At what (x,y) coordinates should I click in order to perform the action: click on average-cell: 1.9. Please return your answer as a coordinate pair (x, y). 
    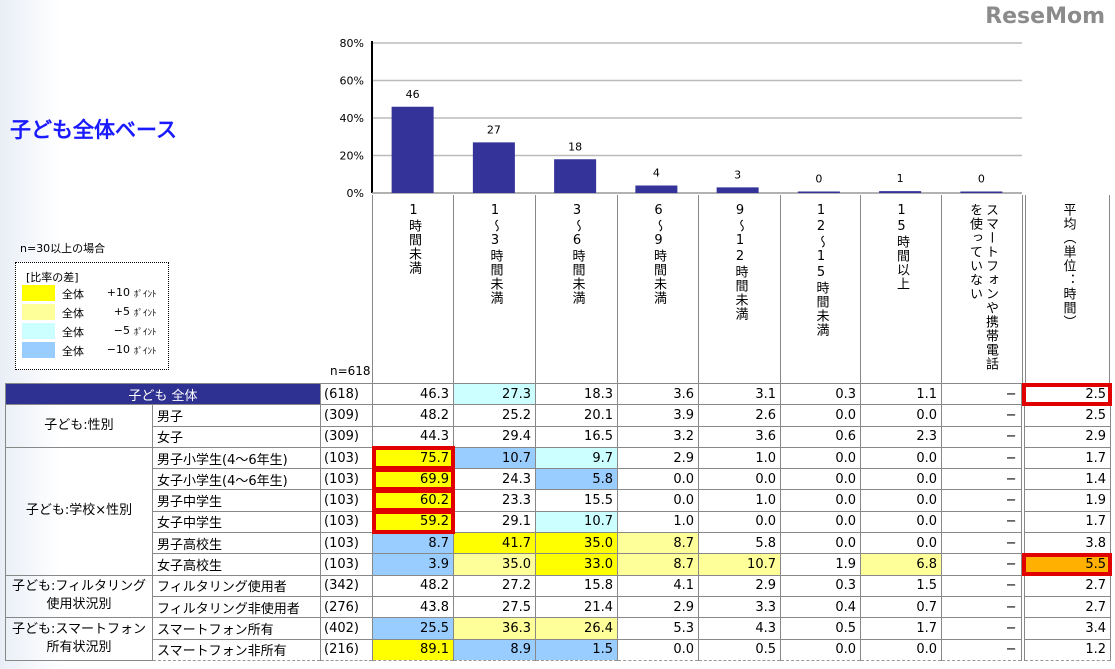
    Looking at the image, I should click on (1065, 500).